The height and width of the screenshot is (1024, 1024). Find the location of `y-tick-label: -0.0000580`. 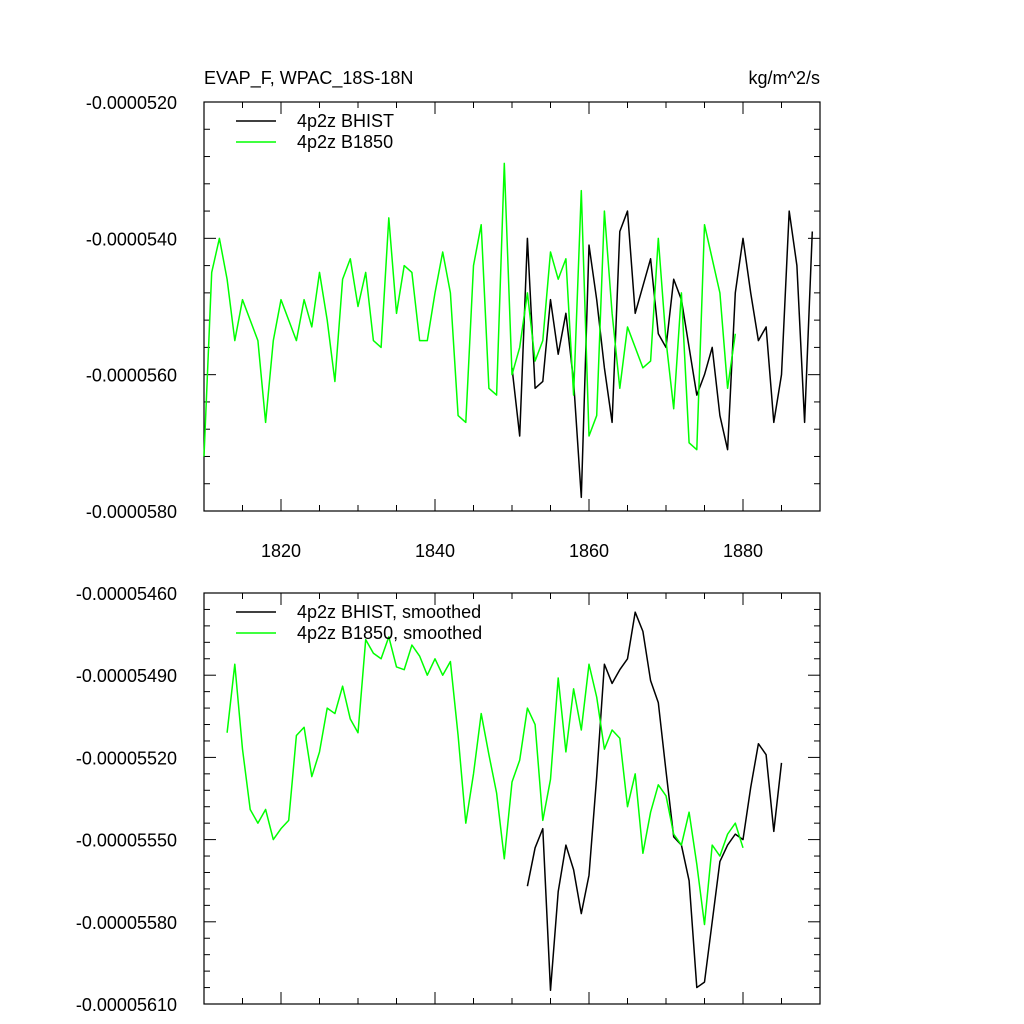

y-tick-label: -0.0000580 is located at coordinates (131, 512).